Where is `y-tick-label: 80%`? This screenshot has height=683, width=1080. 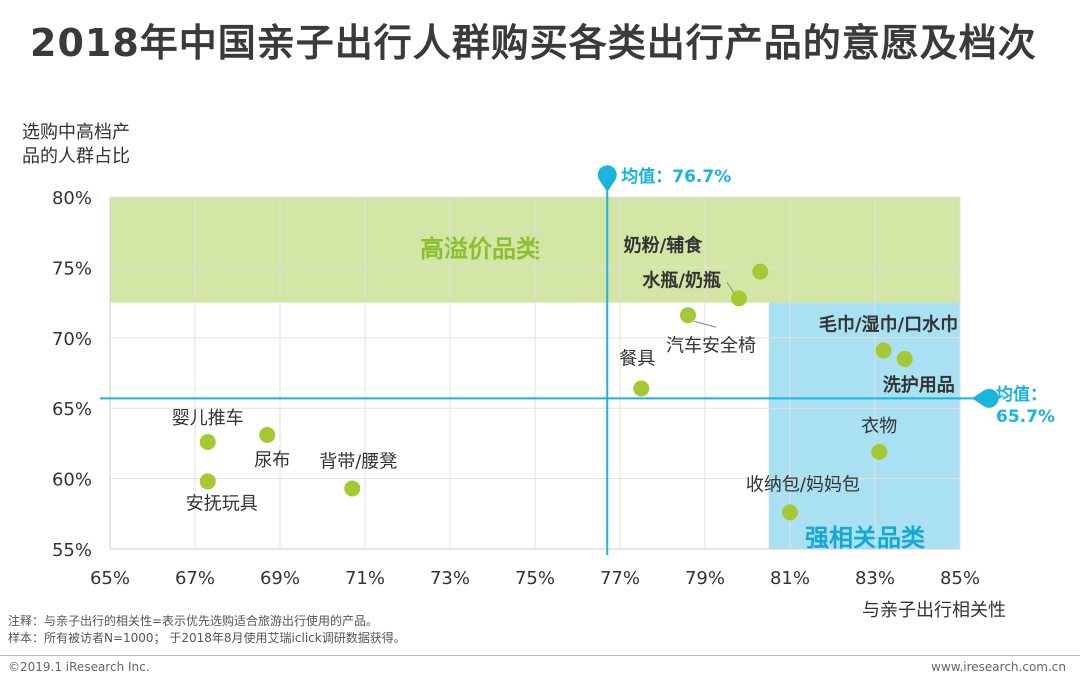 y-tick-label: 80% is located at coordinates (72, 198).